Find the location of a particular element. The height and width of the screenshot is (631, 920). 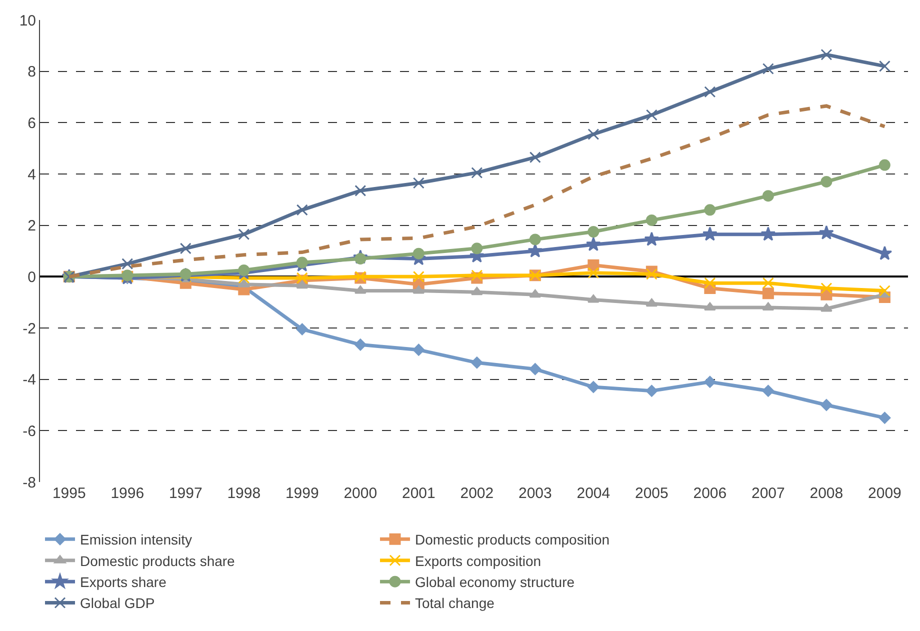

x-tick-label: 1996 is located at coordinates (127, 493).